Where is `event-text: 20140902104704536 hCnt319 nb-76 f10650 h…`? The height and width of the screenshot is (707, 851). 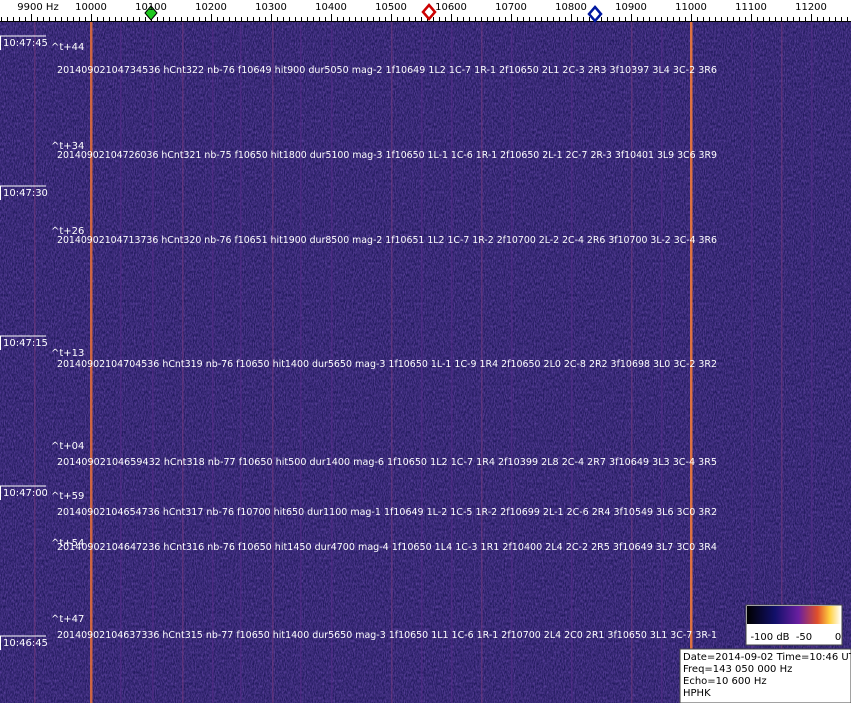 event-text: 20140902104704536 hCnt319 nb-76 f10650 h… is located at coordinates (387, 364).